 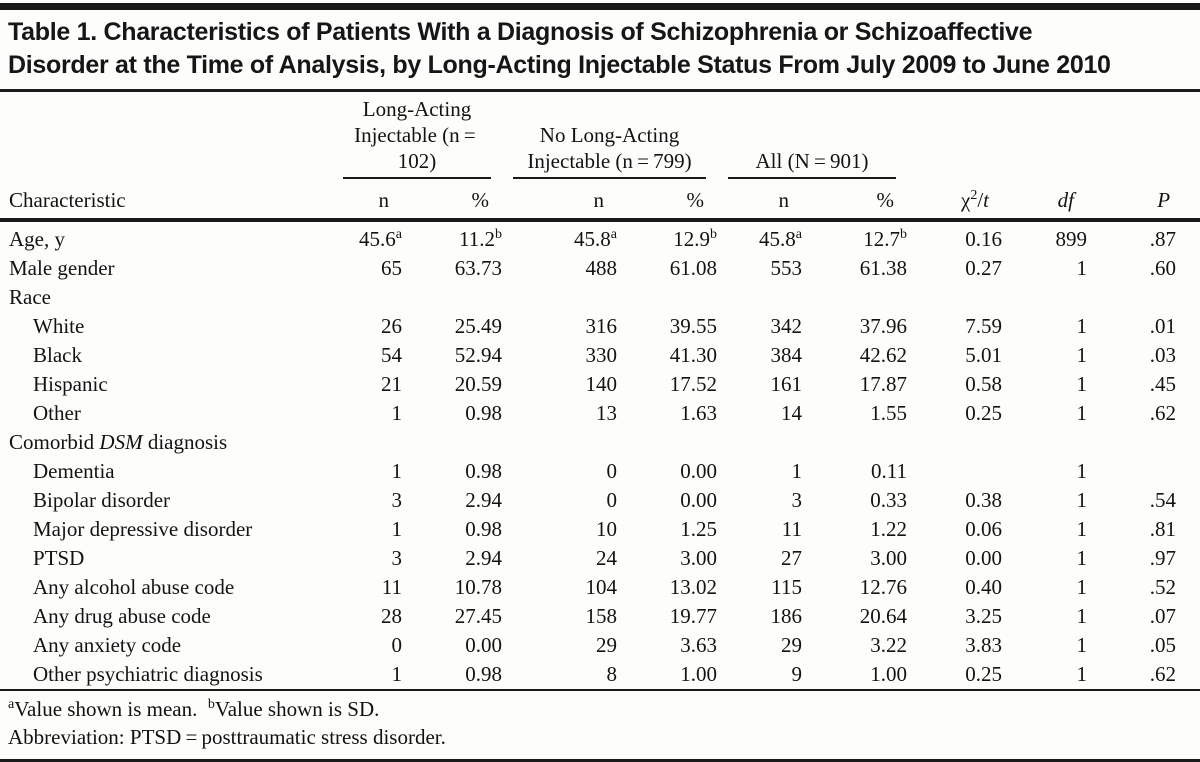 I want to click on row-label: Hispanic, so click(x=70, y=384).